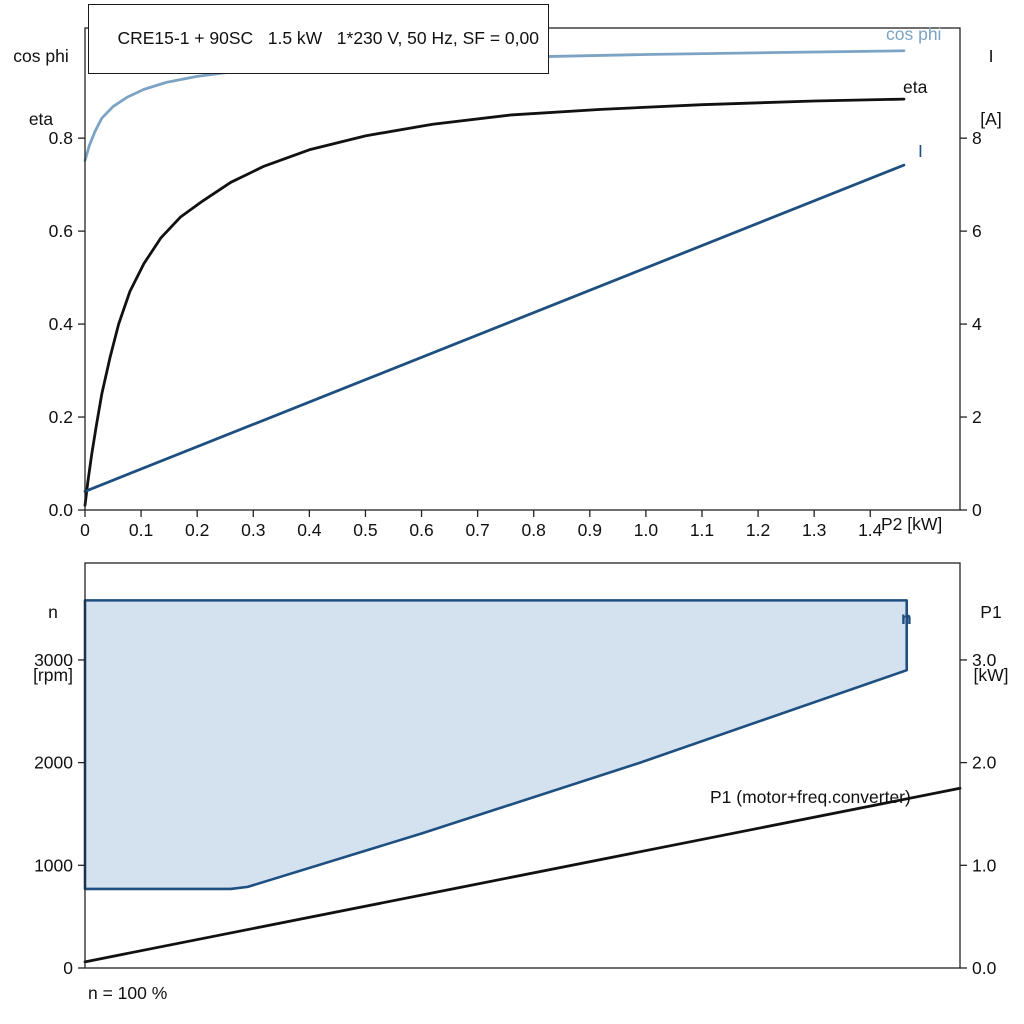 The width and height of the screenshot is (1024, 1024). Describe the element at coordinates (702, 530) in the screenshot. I see `svg-text: 1.1` at that location.